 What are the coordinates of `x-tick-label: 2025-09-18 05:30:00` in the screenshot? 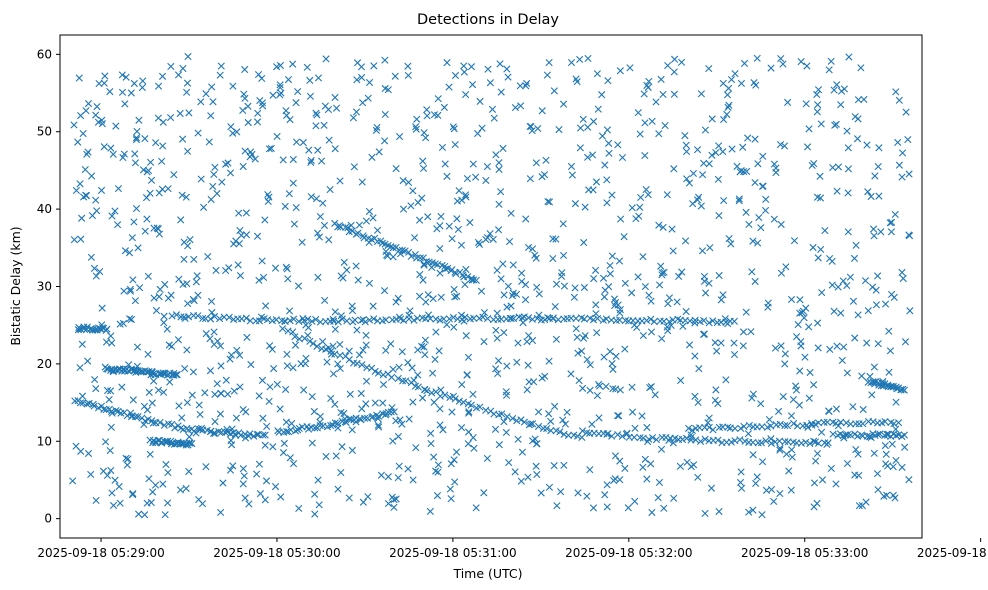 It's located at (276, 553).